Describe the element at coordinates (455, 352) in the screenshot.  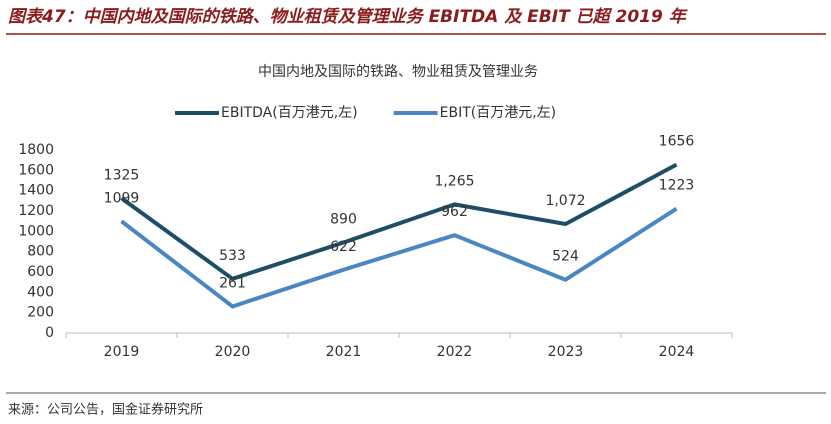
I see `x-tick-label: 2022` at that location.